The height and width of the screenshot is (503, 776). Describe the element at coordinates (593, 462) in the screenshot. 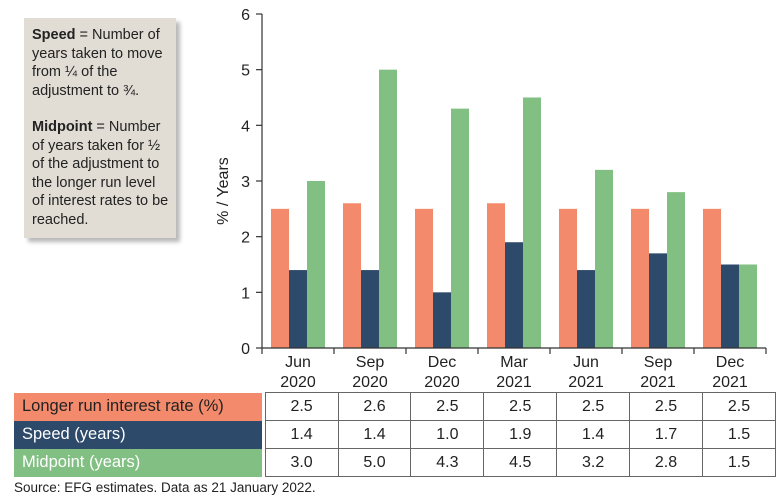

I see `table-cell: 3.2` at that location.